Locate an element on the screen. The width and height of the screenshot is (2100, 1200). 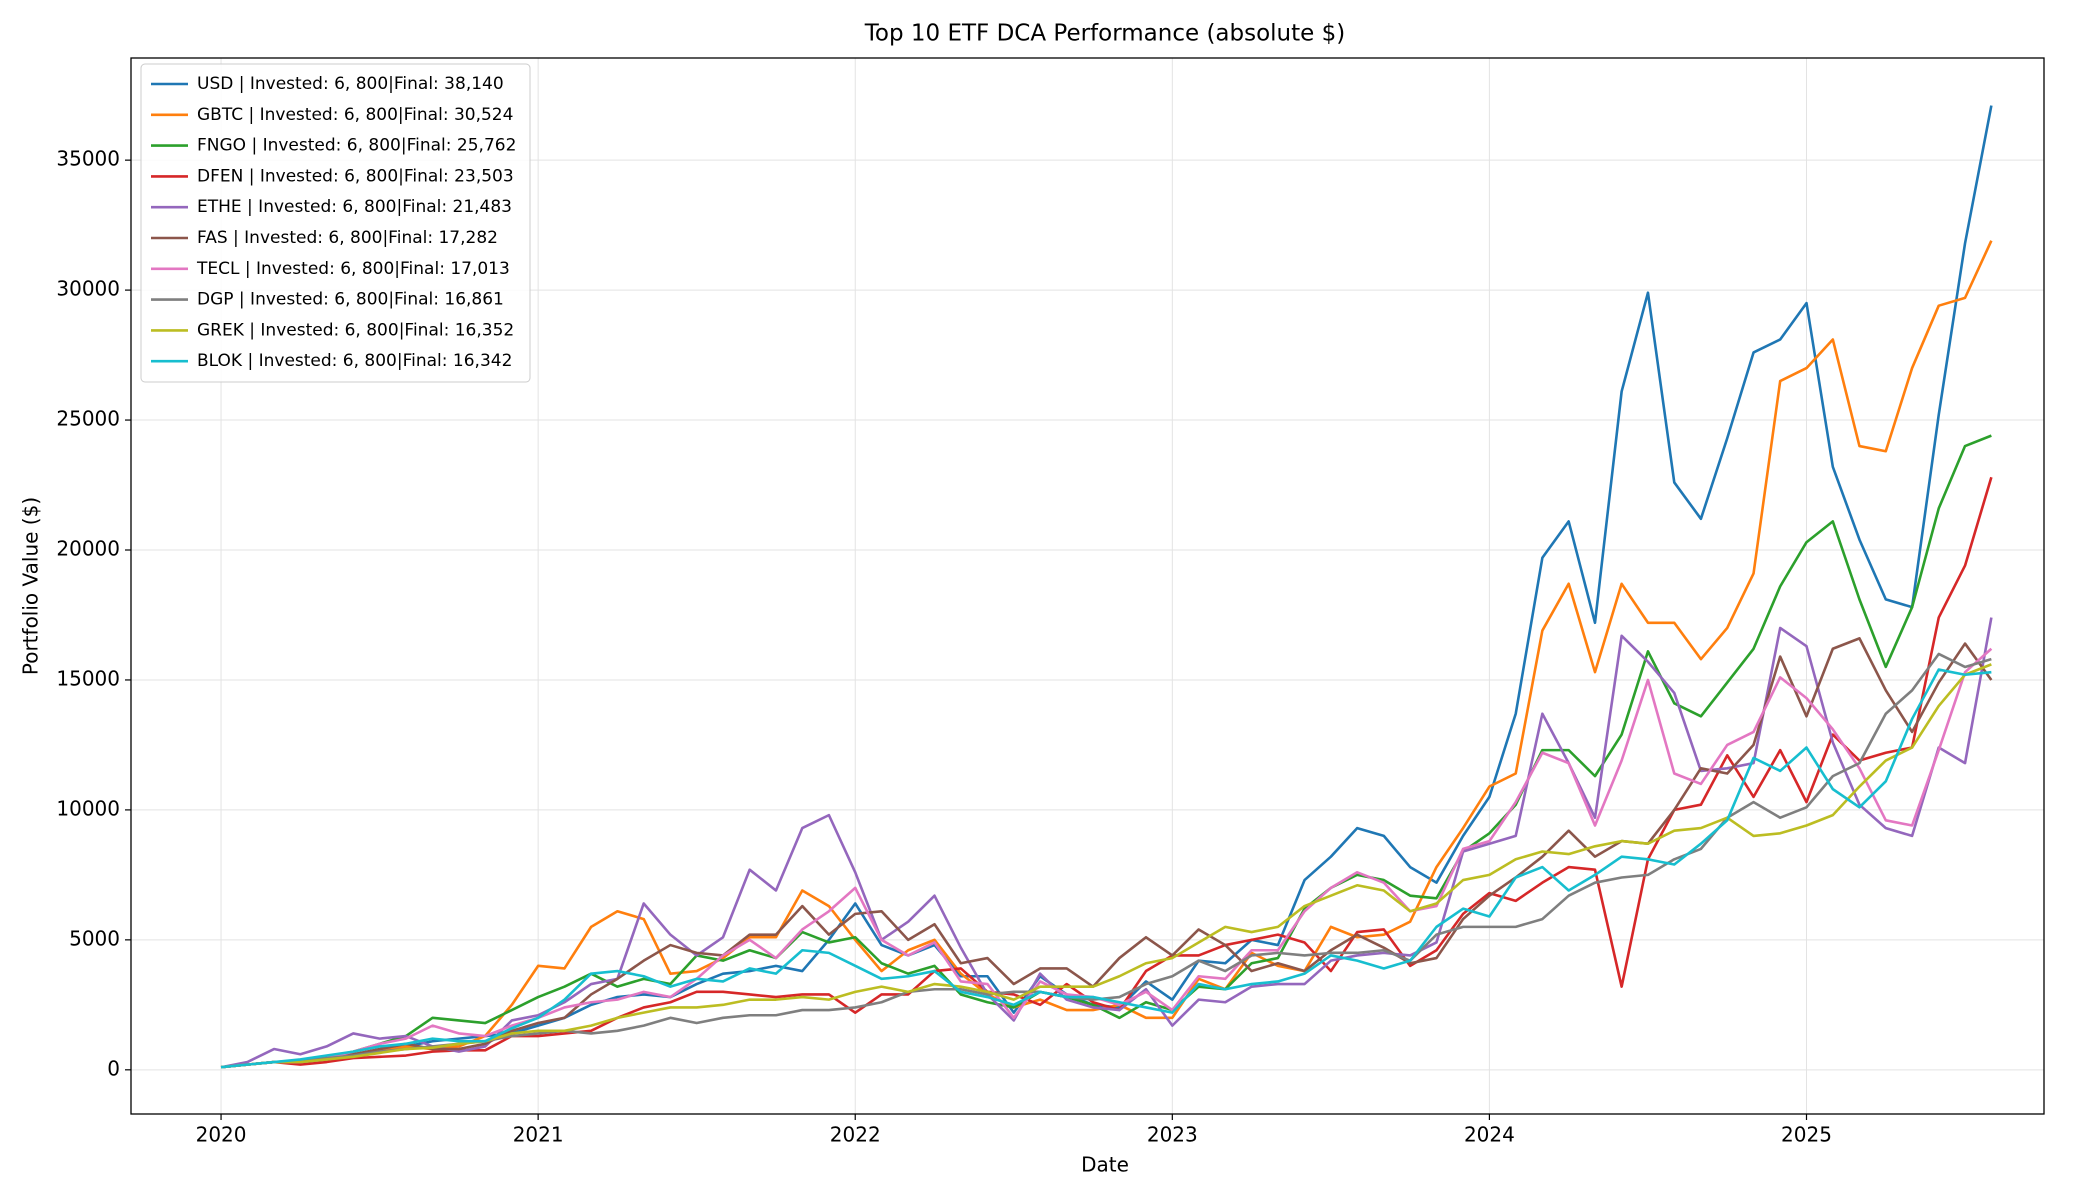
legend-label: FAS | Invested: 6, 800|Final: 17,282 is located at coordinates (347, 238).